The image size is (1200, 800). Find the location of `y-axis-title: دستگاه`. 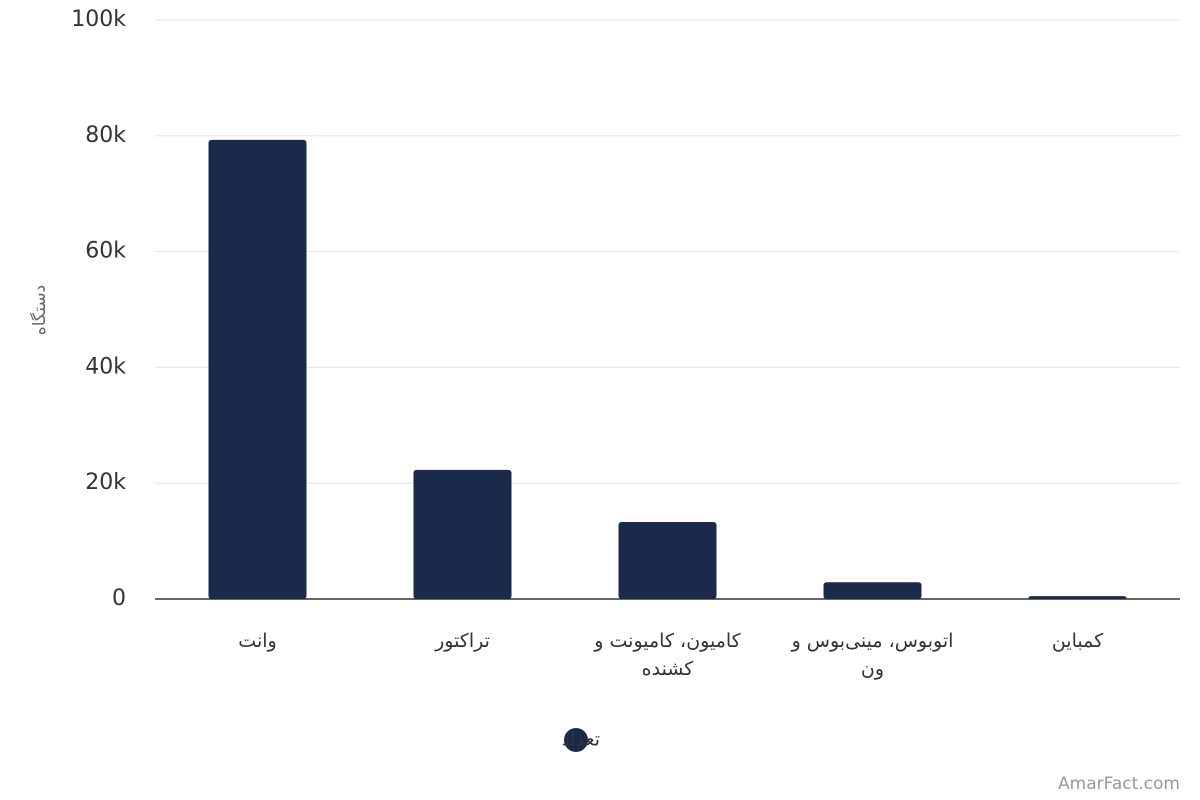

y-axis-title: دستگاه is located at coordinates (39, 310).